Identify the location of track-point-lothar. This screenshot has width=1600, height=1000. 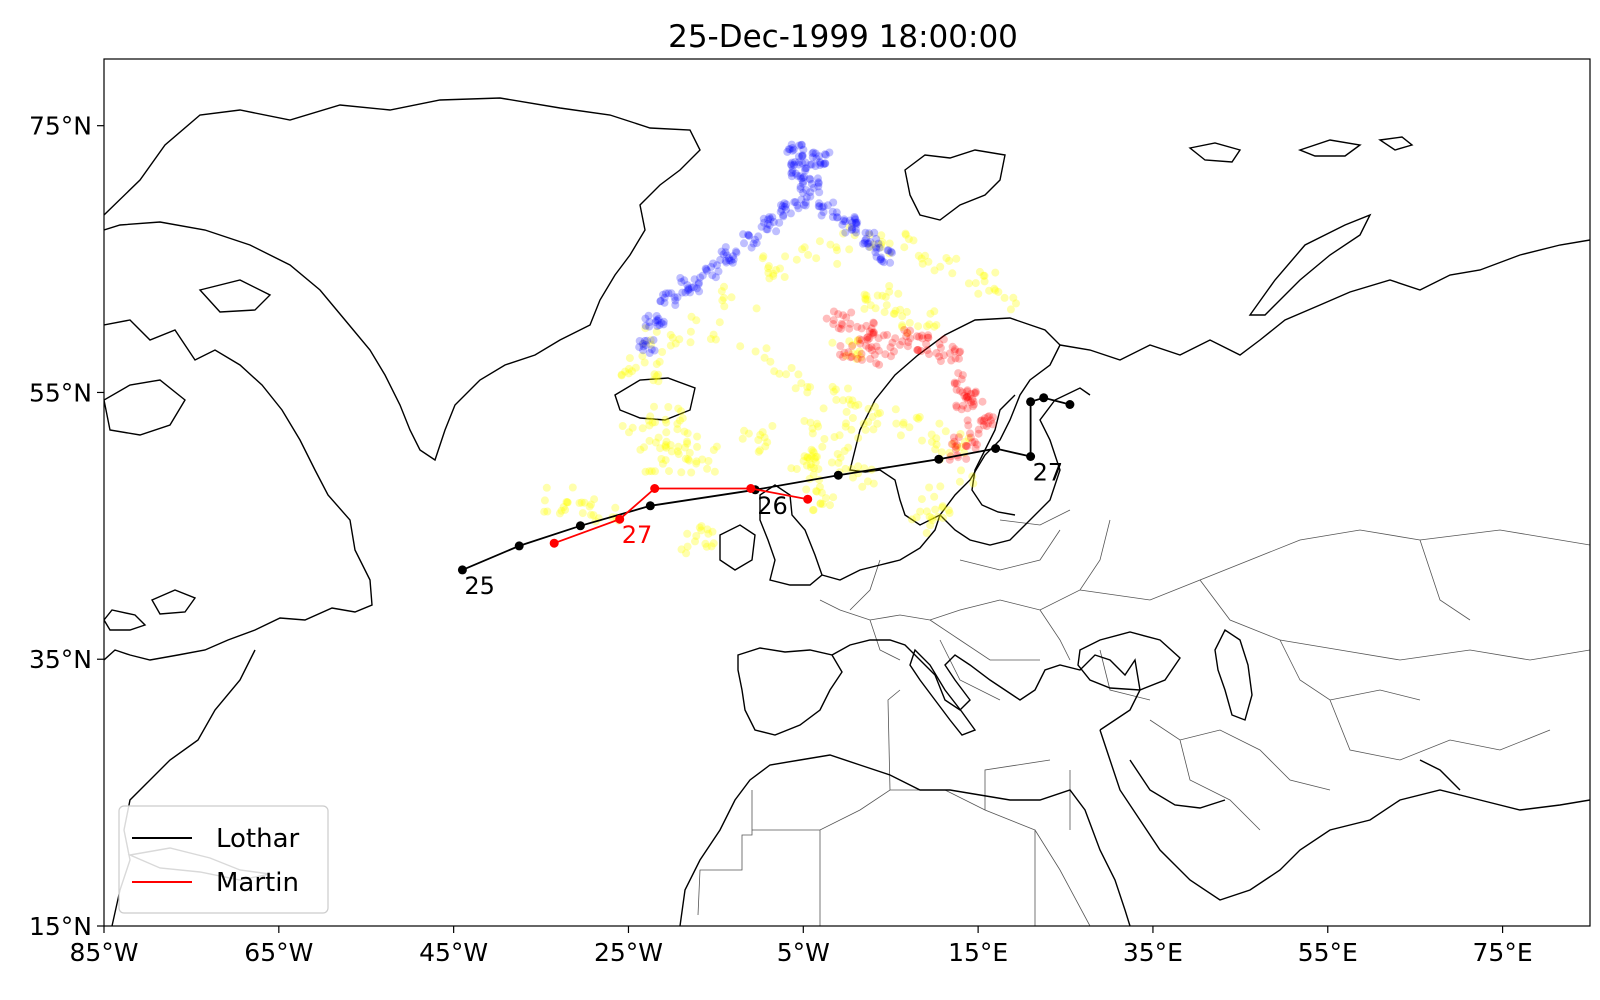
(996, 448).